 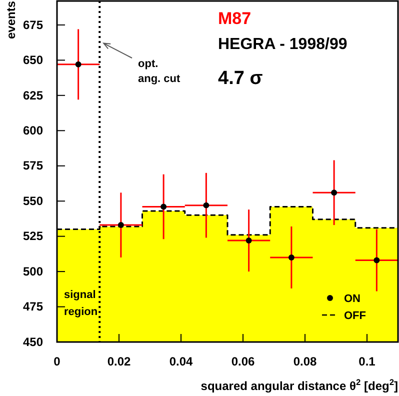 I want to click on legend-label: OFF, so click(x=355, y=316).